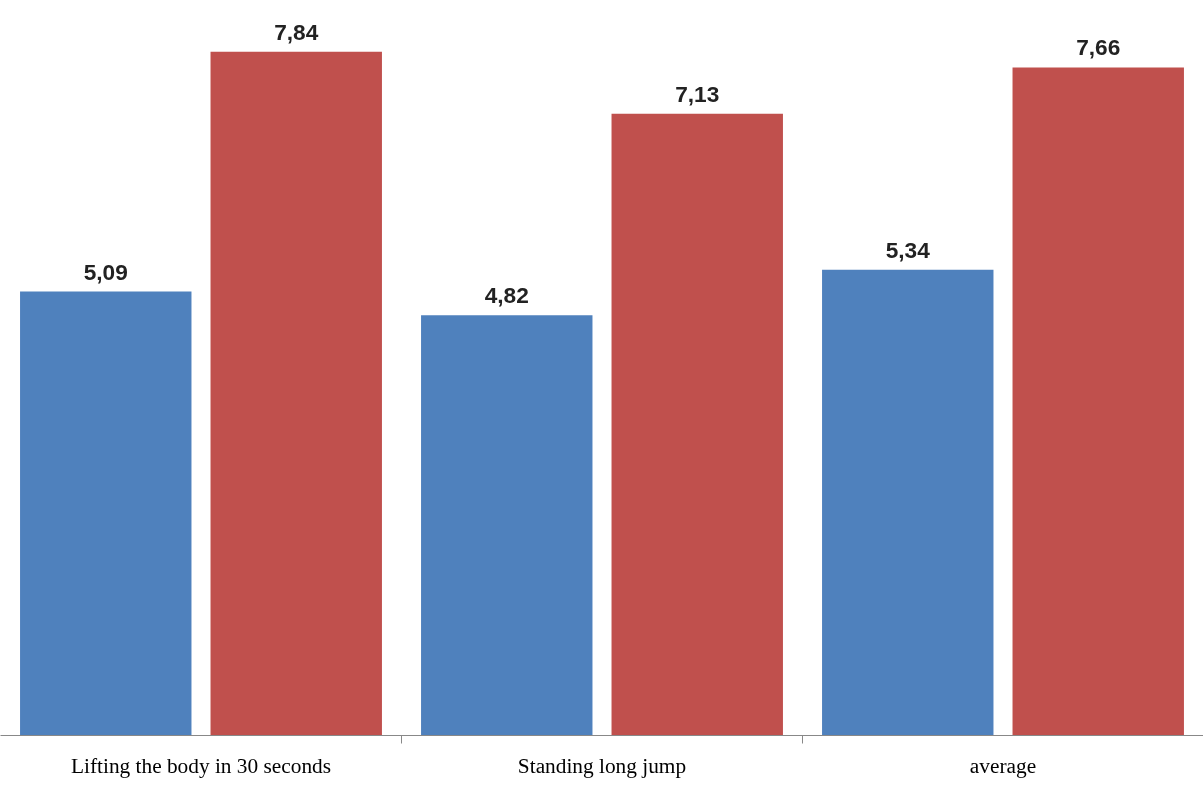  What do you see at coordinates (602, 765) in the screenshot?
I see `x-tick-label: Standing long jump` at bounding box center [602, 765].